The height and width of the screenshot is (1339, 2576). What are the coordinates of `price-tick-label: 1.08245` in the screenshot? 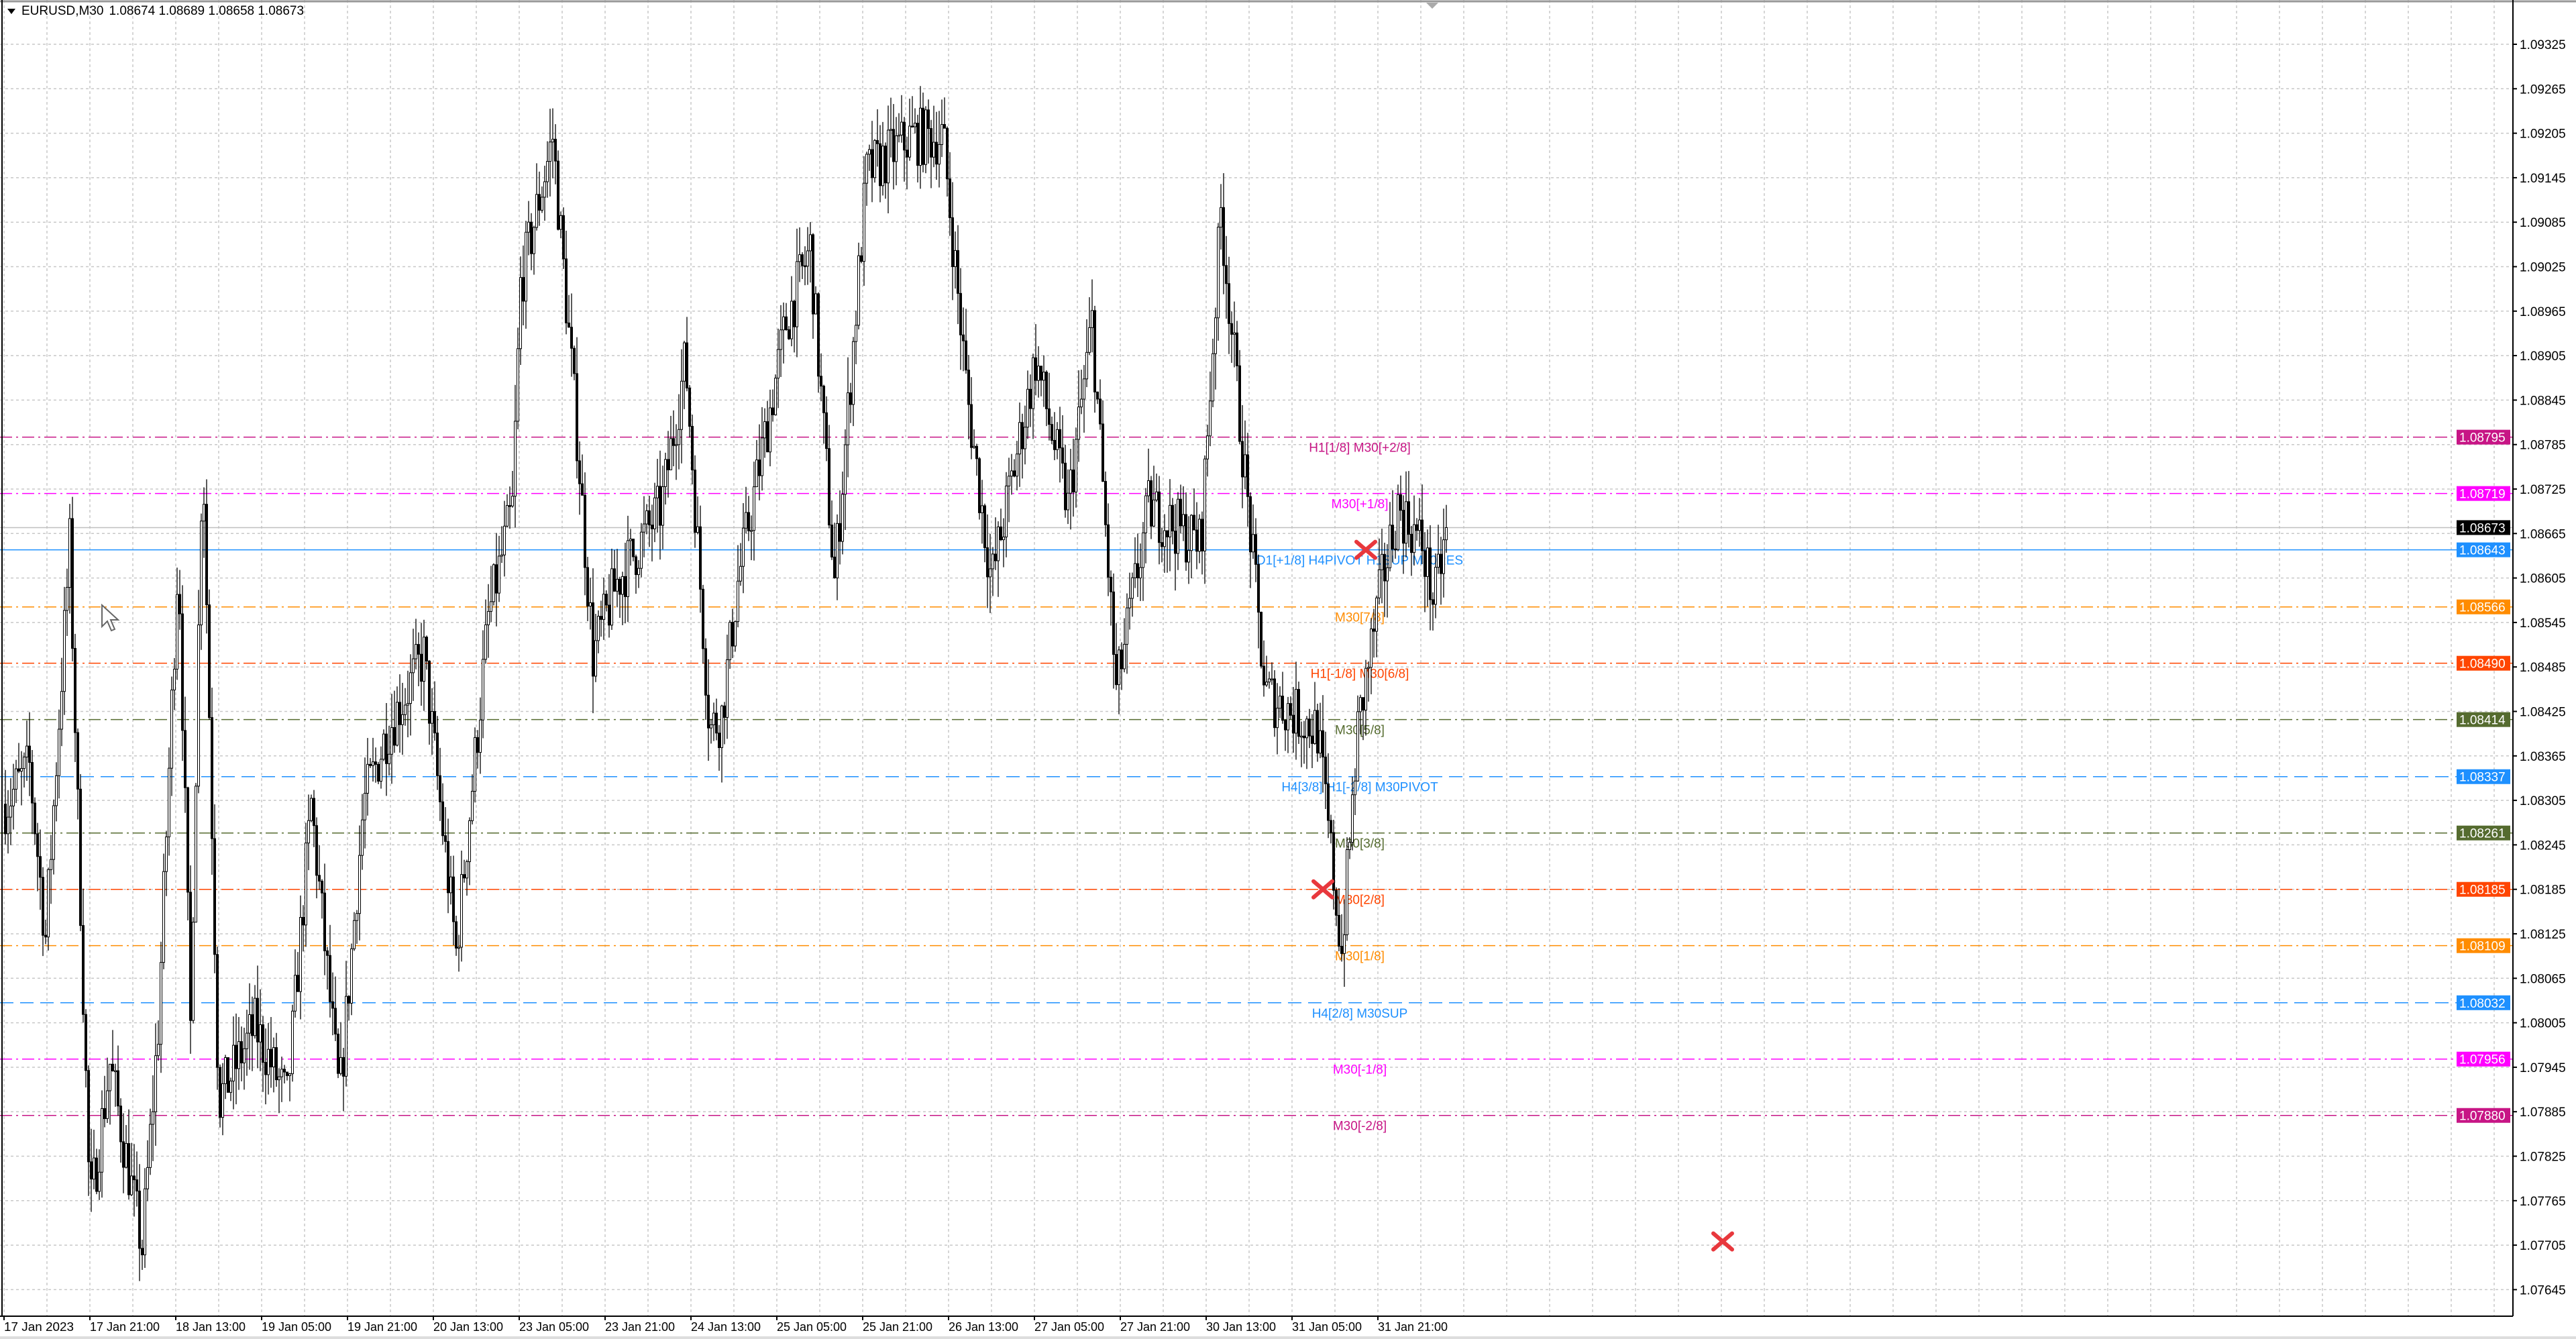 It's located at (2543, 846).